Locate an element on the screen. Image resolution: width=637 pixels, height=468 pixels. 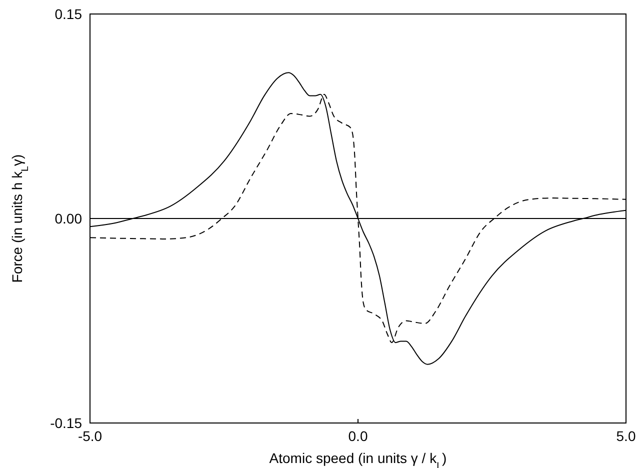
y-tick-label: -0.15 is located at coordinates (66, 422).